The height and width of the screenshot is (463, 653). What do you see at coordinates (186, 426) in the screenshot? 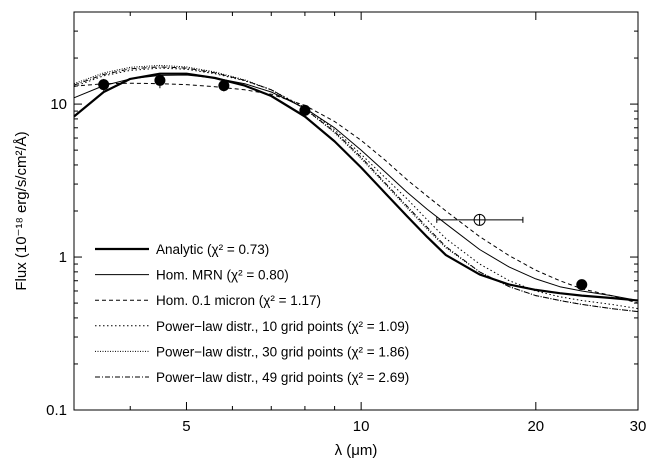
I see `x-tick-label: 5` at bounding box center [186, 426].